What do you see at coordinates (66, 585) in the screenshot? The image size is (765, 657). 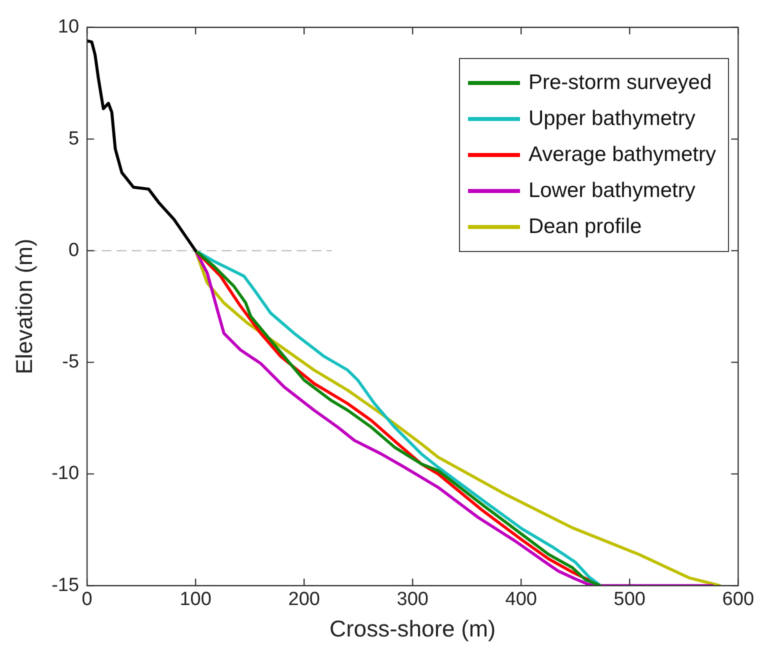 I see `y-tick-label: -15` at bounding box center [66, 585].